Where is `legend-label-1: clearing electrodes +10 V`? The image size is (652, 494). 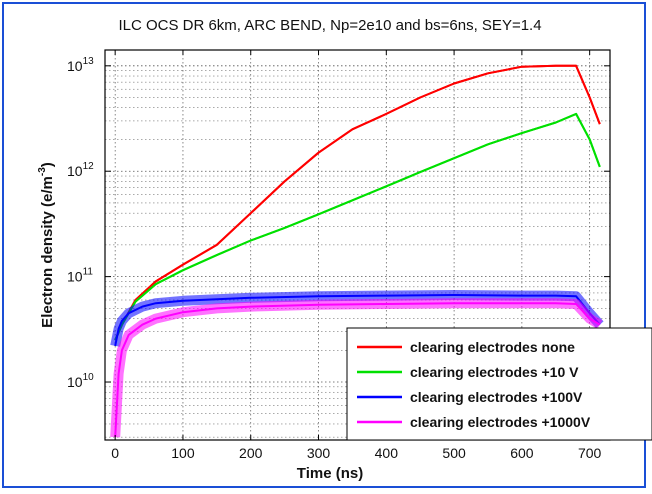
legend-label-1: clearing electrodes +10 V is located at coordinates (494, 372).